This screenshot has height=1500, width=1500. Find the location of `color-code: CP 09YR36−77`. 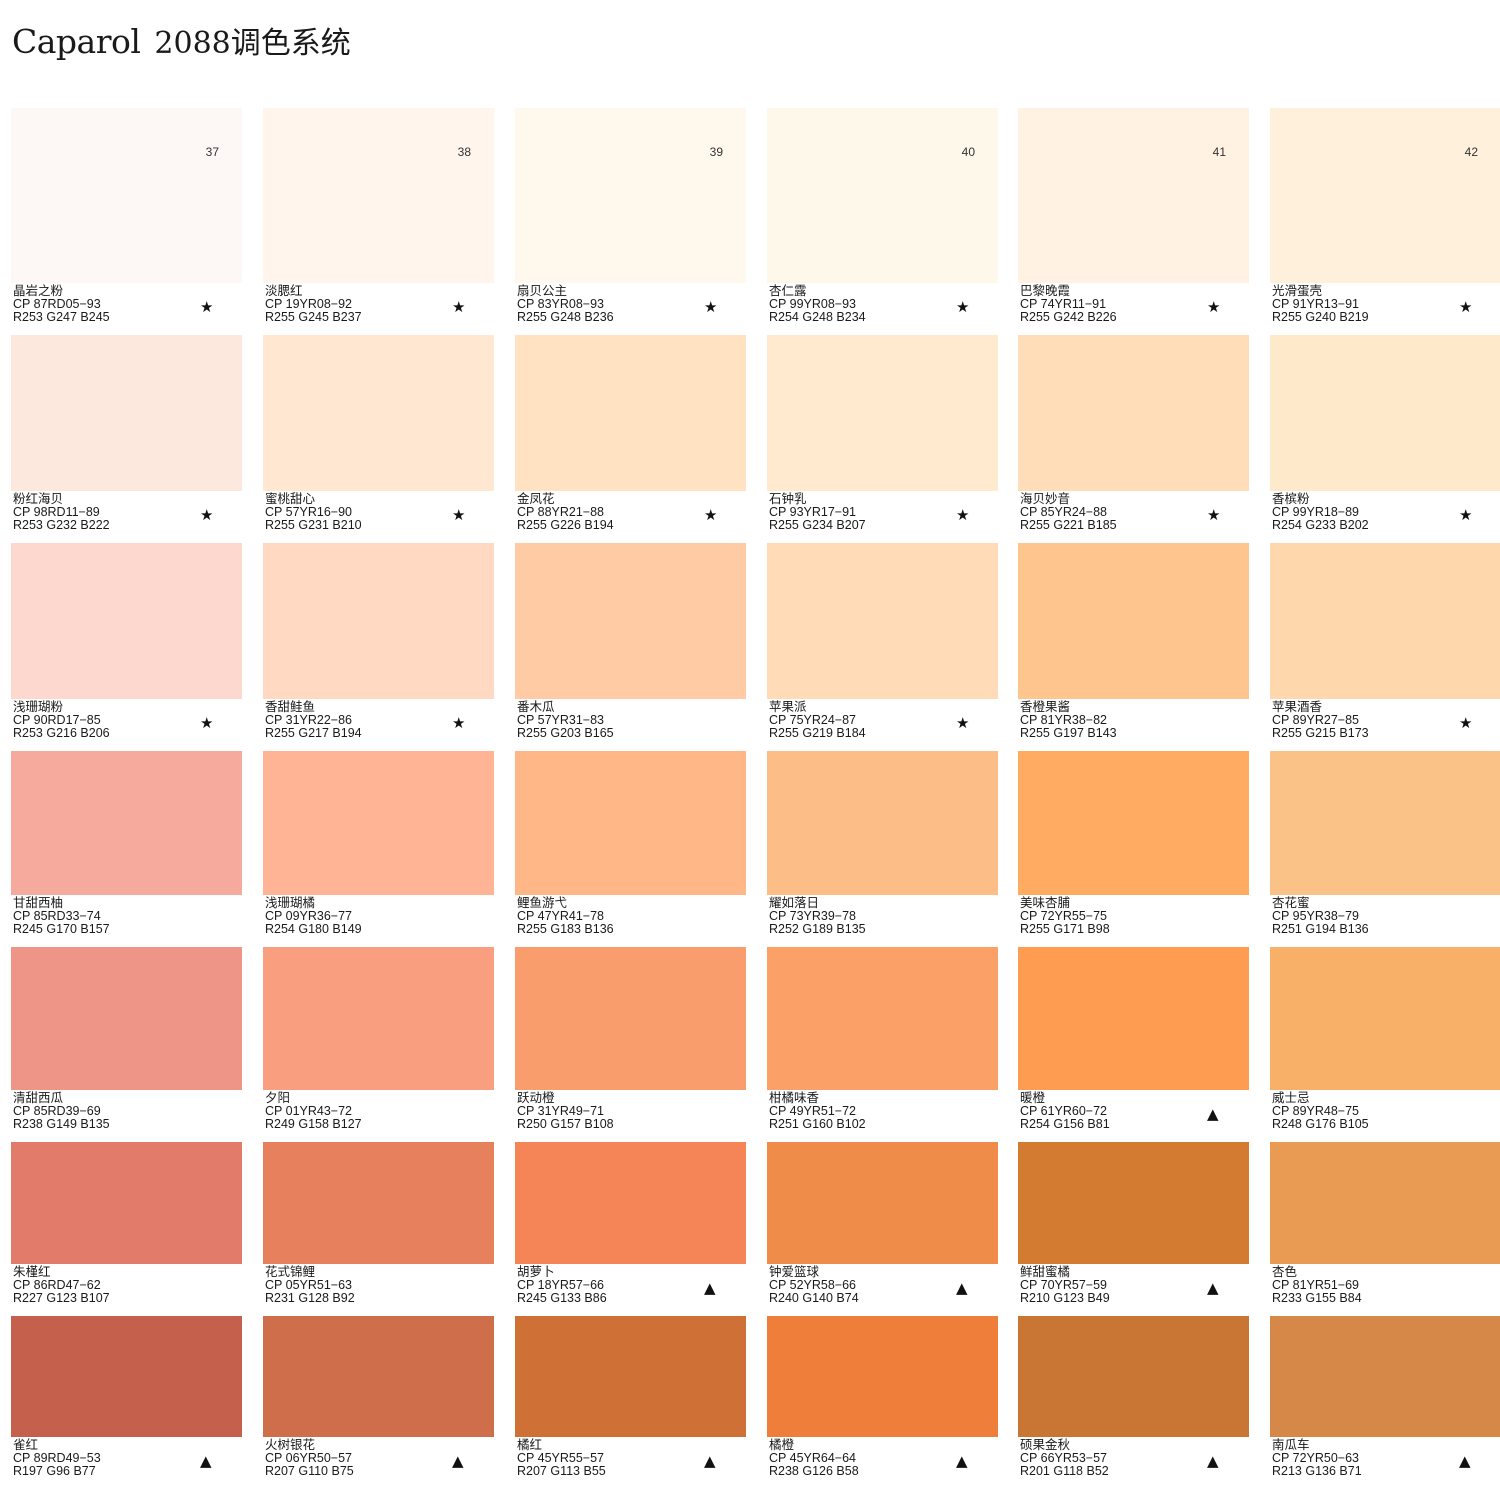

color-code: CP 09YR36−77 is located at coordinates (308, 916).